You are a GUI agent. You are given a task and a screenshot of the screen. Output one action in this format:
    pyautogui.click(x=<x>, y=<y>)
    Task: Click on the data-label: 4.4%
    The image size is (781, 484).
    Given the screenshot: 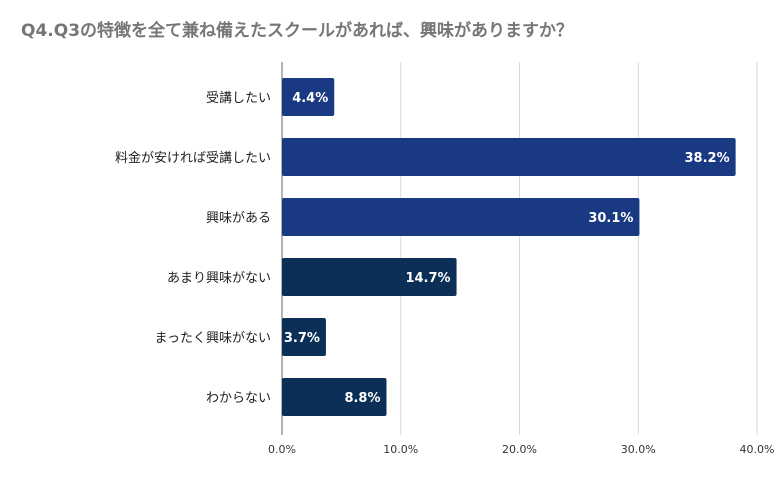 What is the action you would take?
    pyautogui.click(x=310, y=98)
    